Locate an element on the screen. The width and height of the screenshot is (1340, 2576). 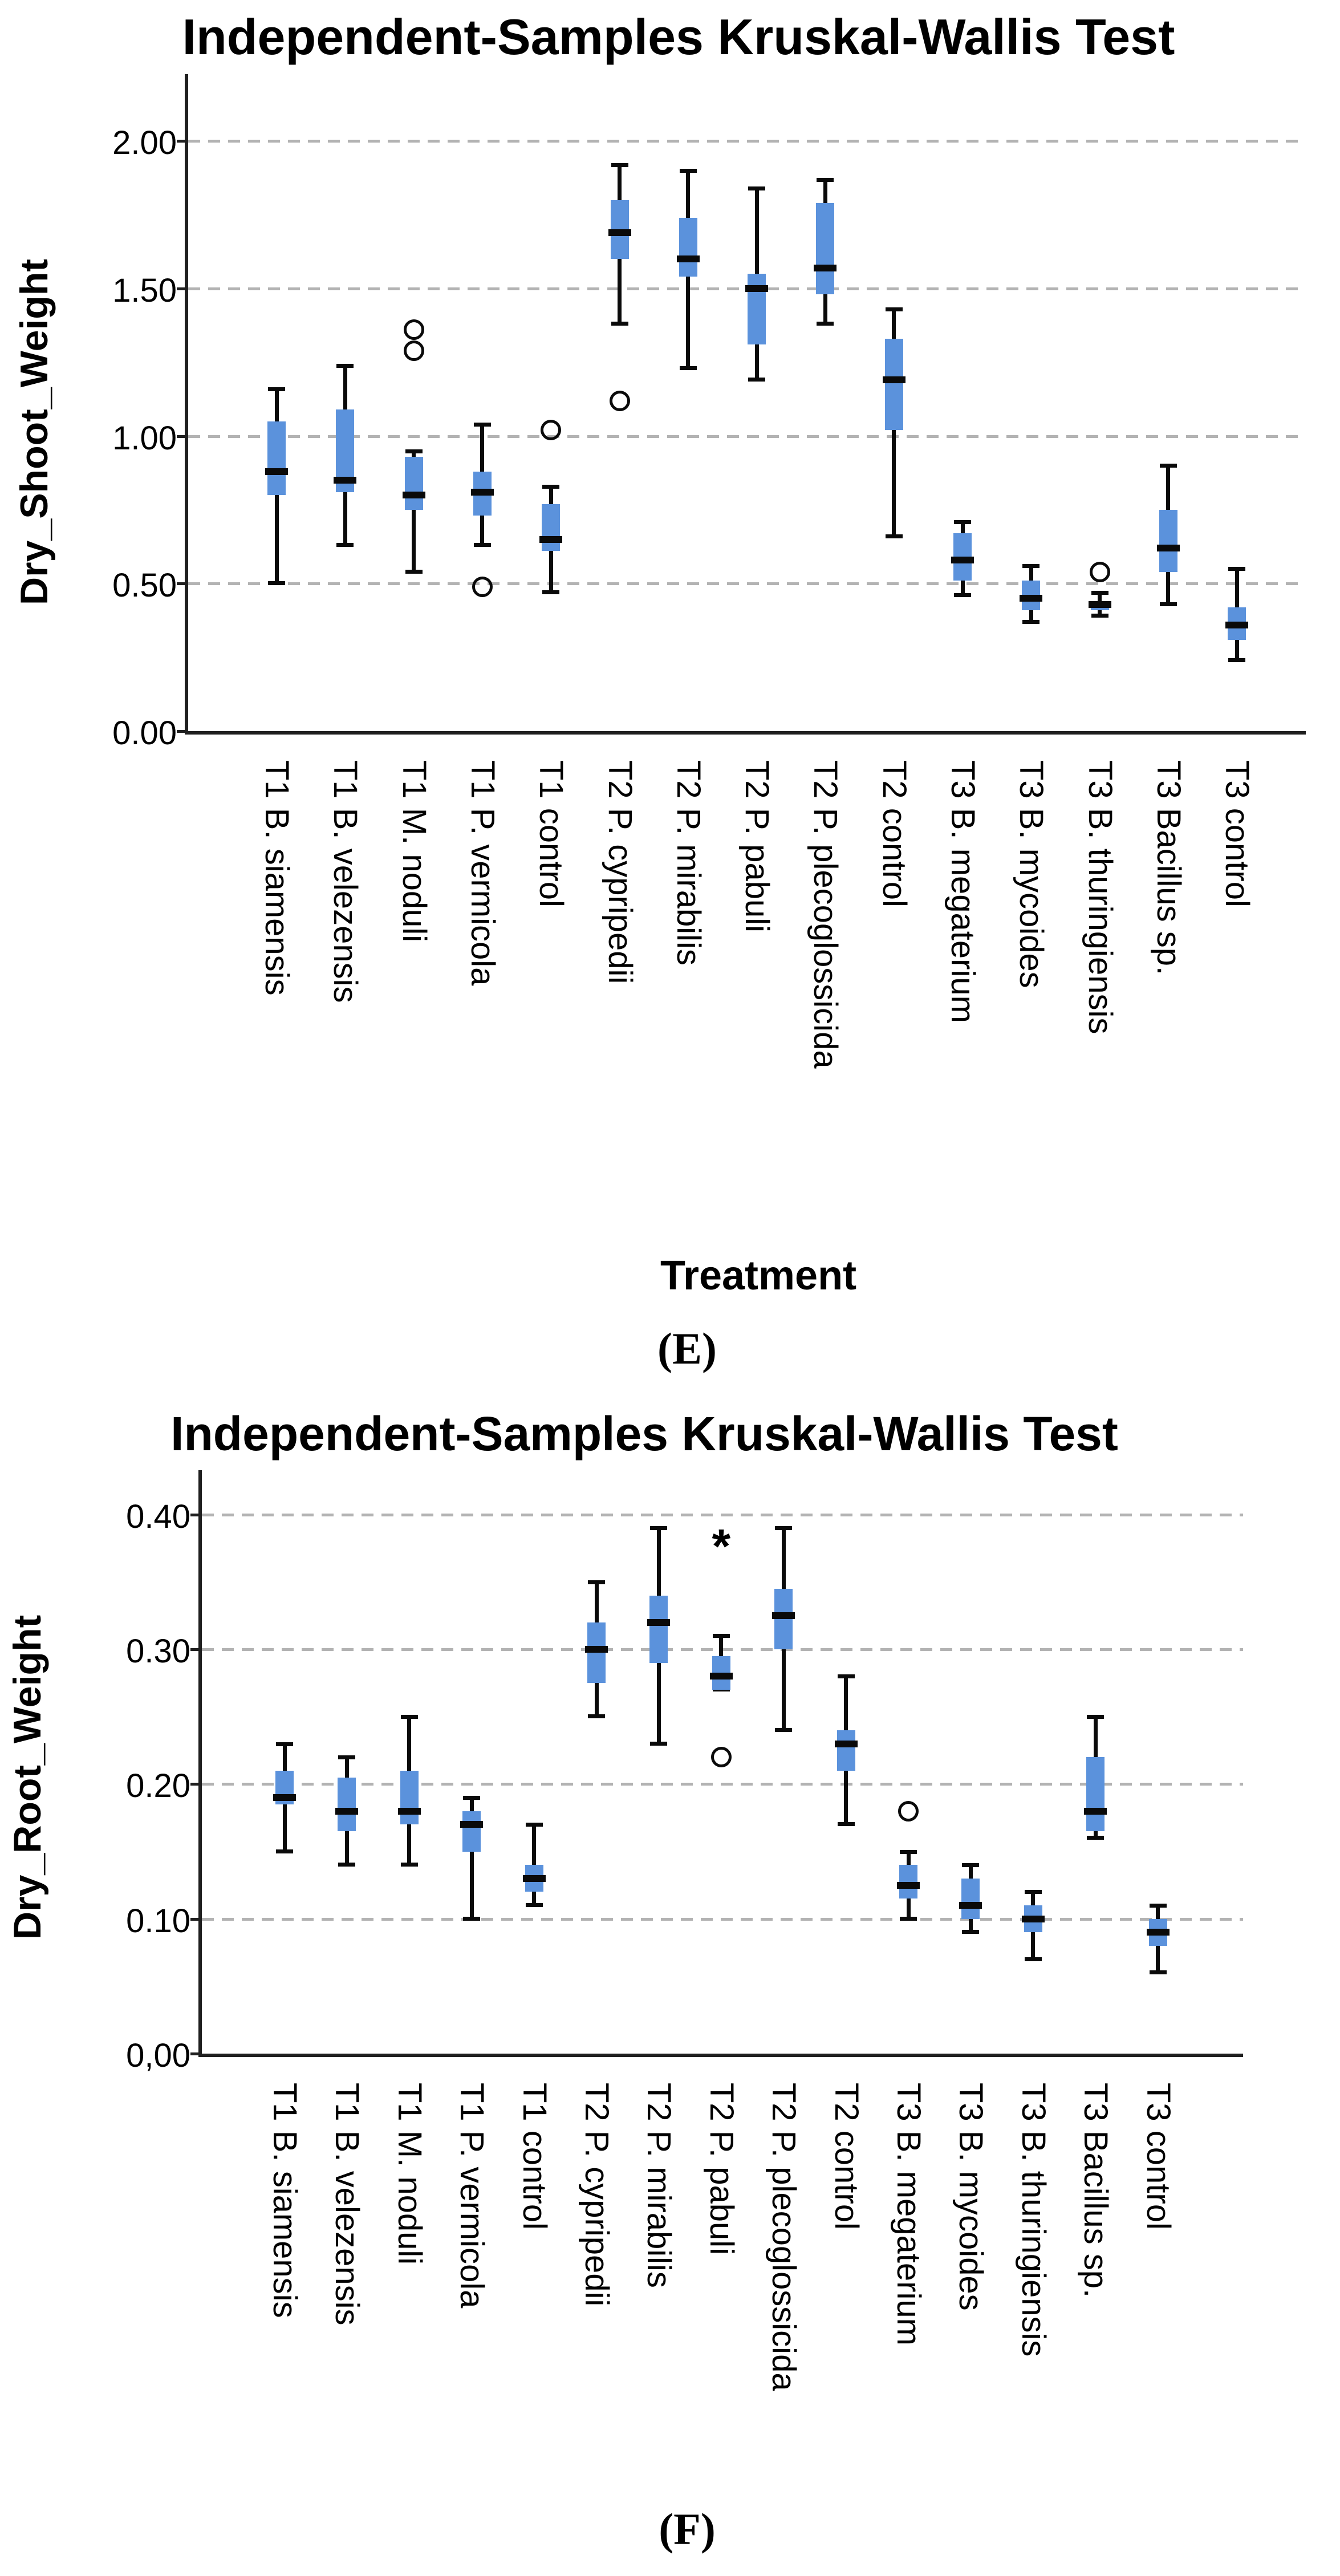
x-axis-line is located at coordinates (721, 2055).